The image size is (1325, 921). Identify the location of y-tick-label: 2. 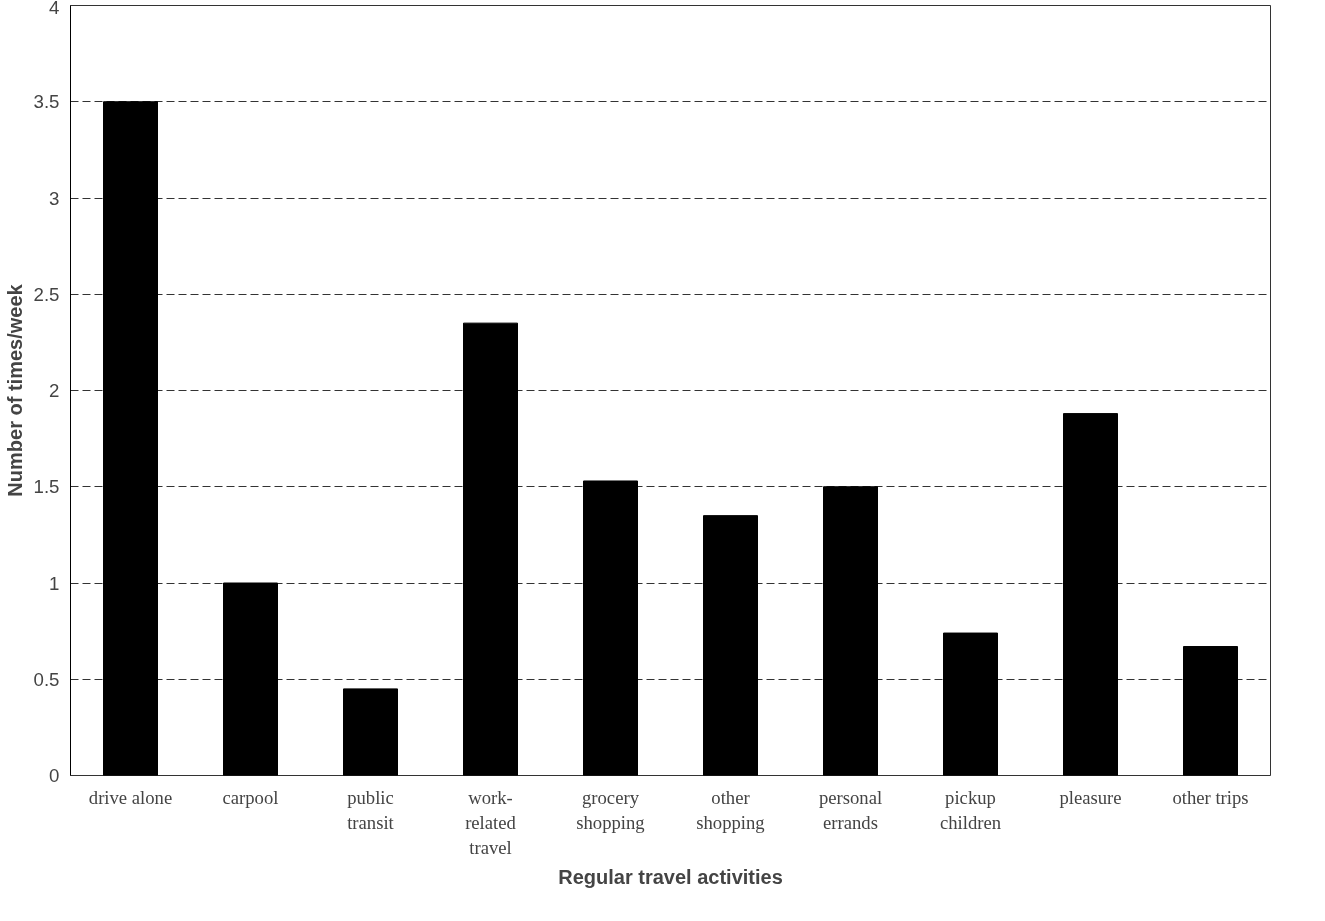
(54, 390).